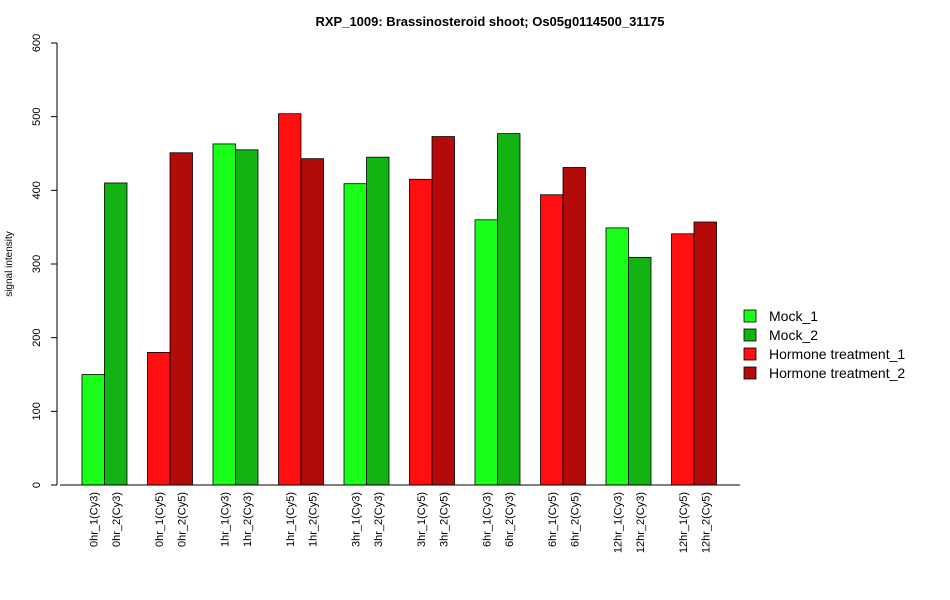 The image size is (950, 600). I want to click on x-tick-label: 1hr_2(Cy5), so click(313, 519).